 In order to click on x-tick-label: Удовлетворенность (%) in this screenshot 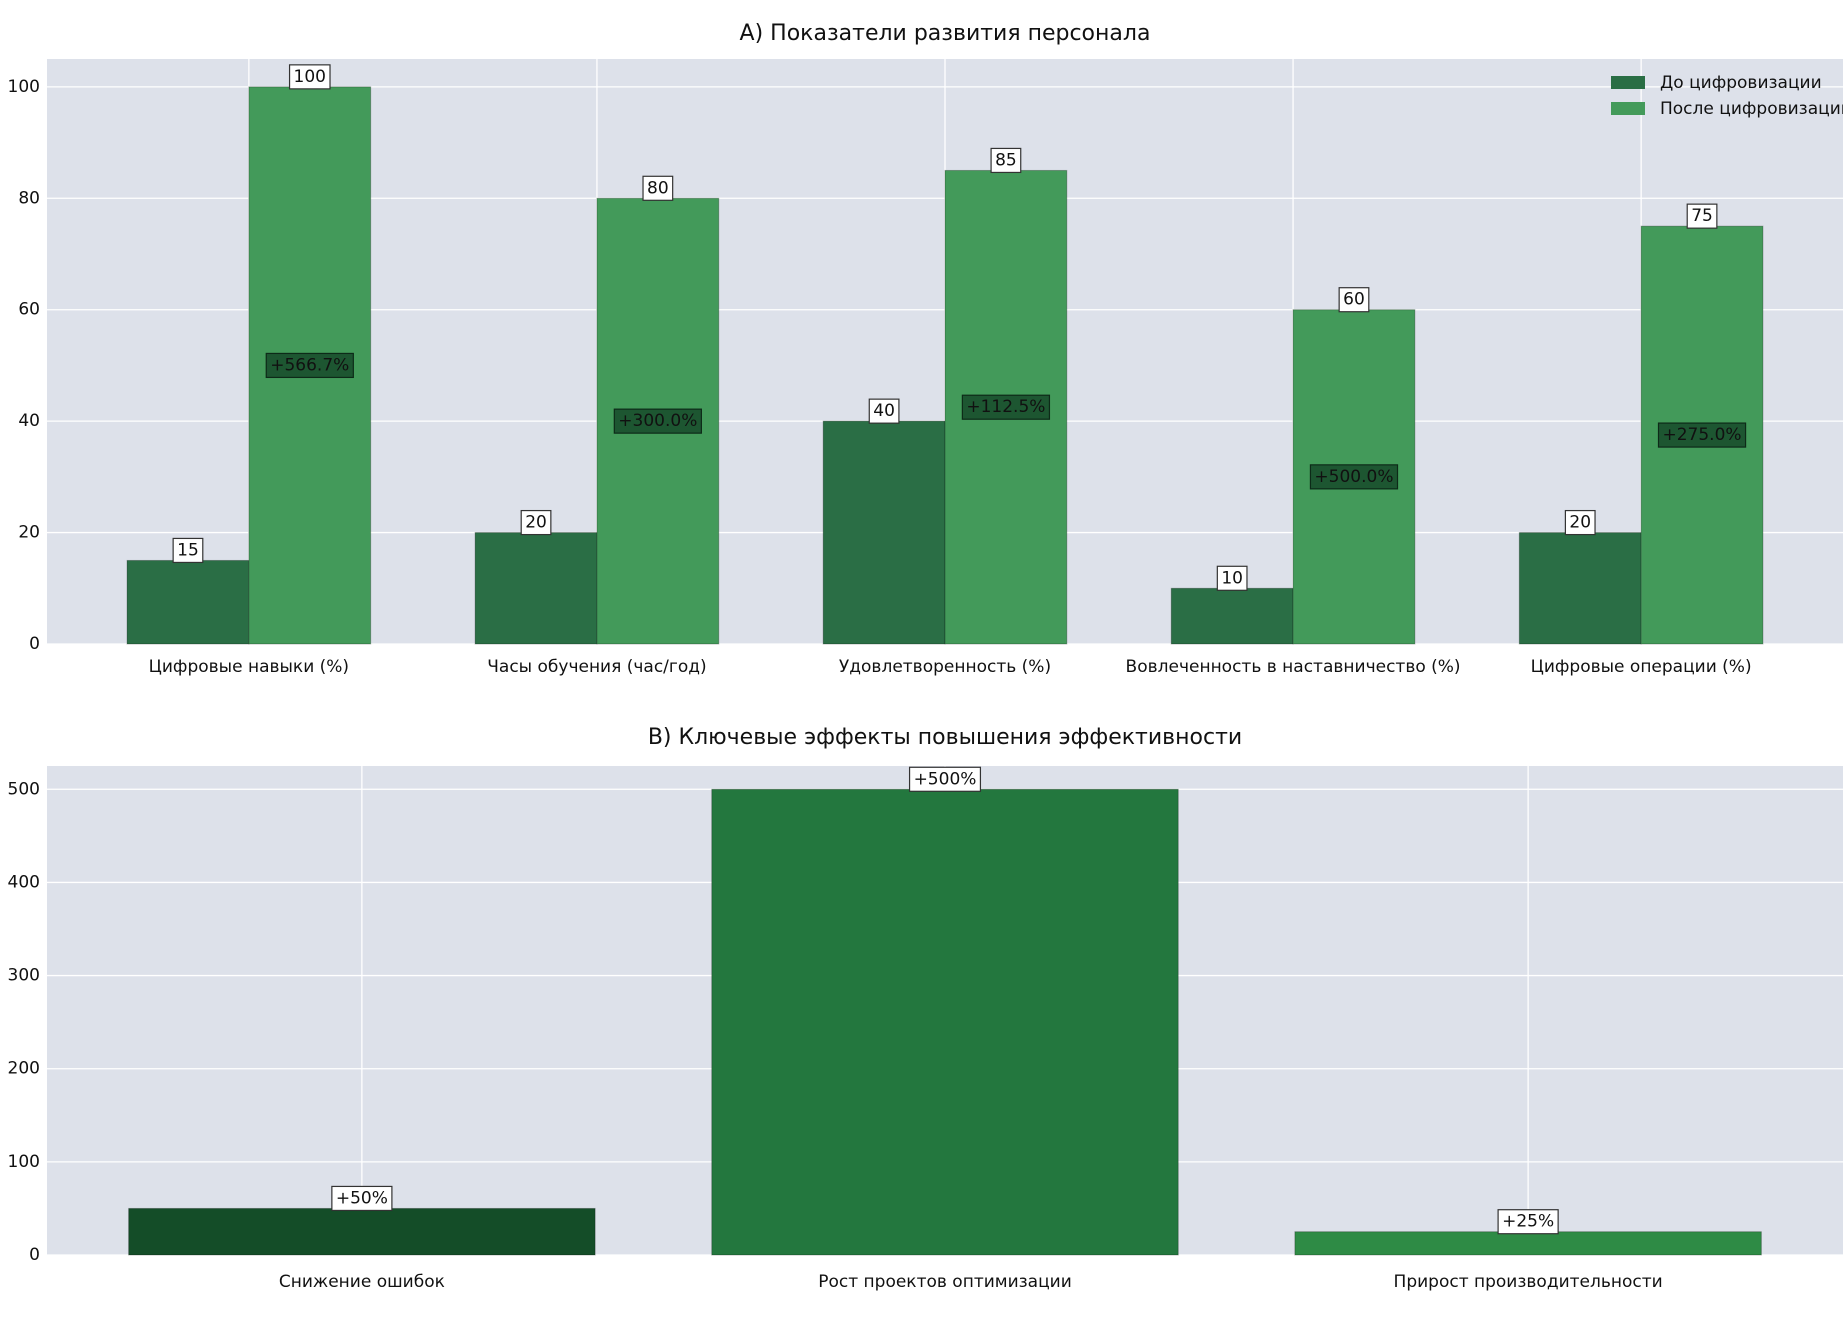, I will do `click(945, 667)`.